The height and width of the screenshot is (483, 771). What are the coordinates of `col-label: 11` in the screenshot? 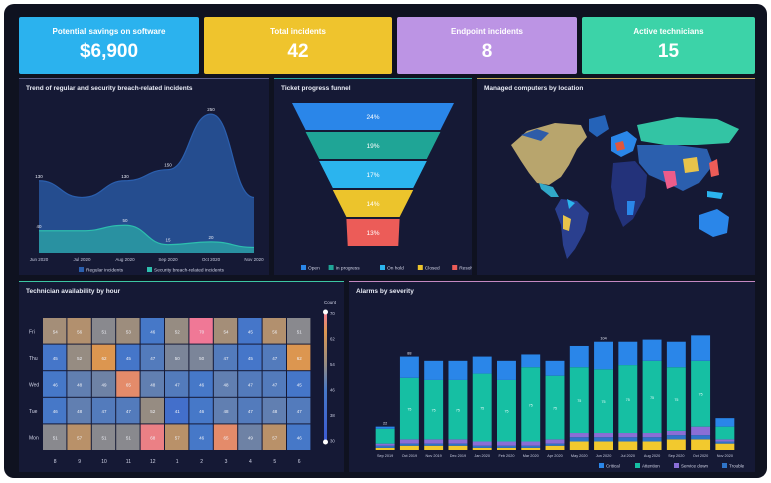 It's located at (128, 462).